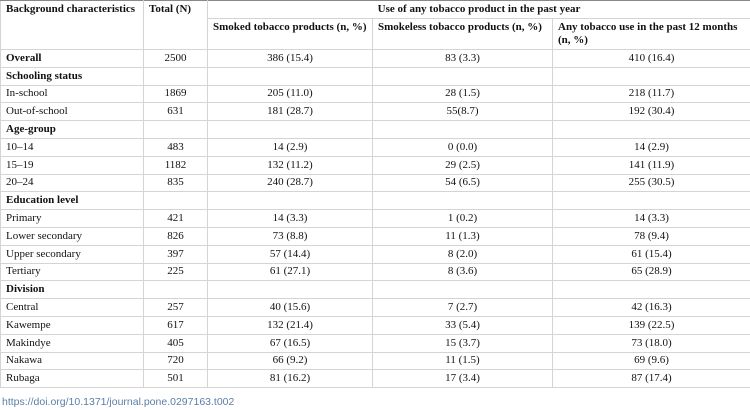 The width and height of the screenshot is (750, 410). Describe the element at coordinates (175, 379) in the screenshot. I see `cell: 501` at that location.